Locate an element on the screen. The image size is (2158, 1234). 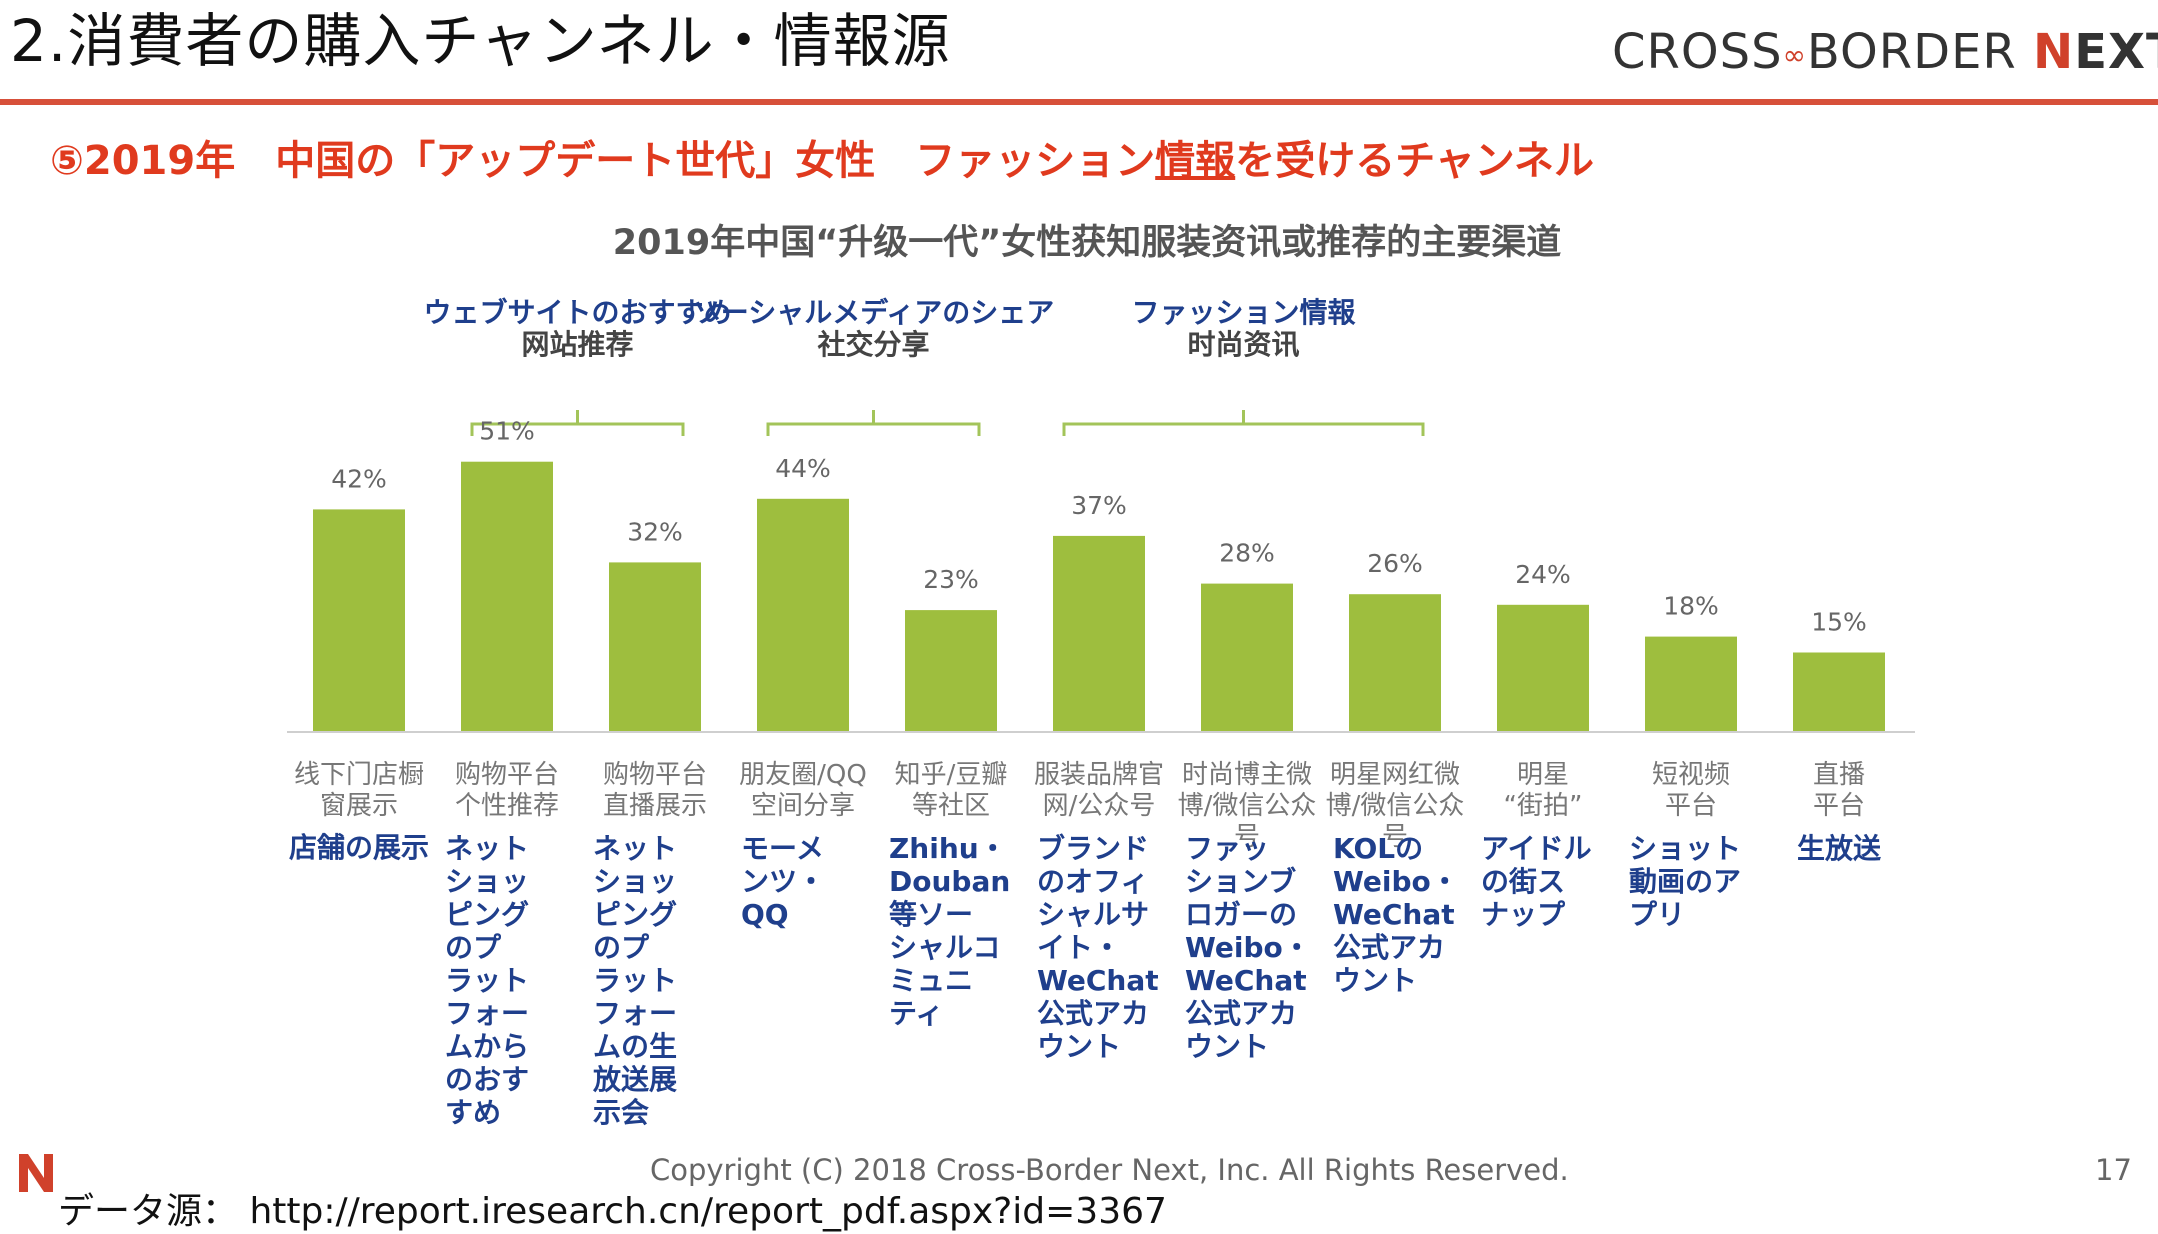
category-label: 等社区 is located at coordinates (951, 806).